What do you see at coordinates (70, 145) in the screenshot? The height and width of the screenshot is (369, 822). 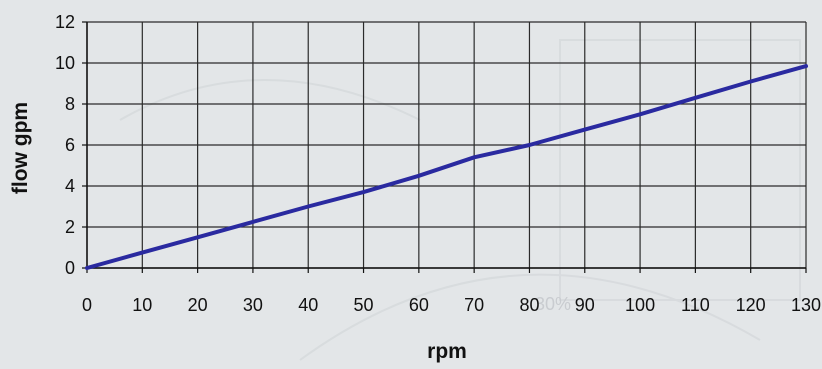 I see `y-tick-label: 6` at bounding box center [70, 145].